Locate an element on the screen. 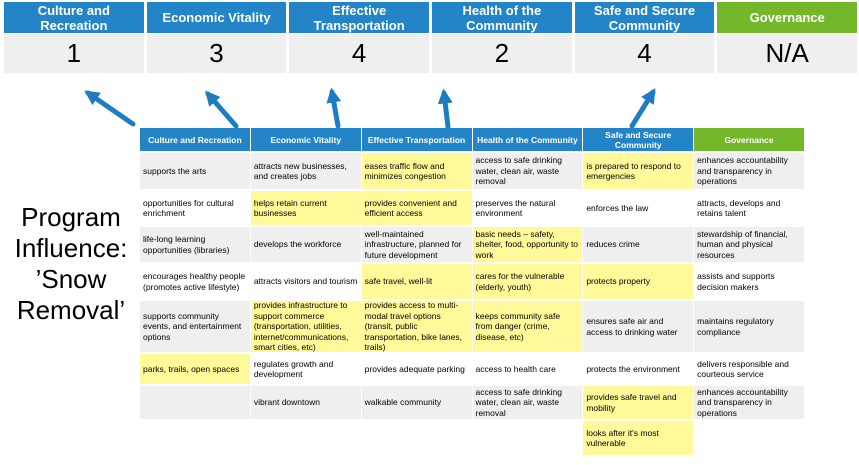 Image resolution: width=859 pixels, height=465 pixels. summary-score-culture-recreation: 1 is located at coordinates (74, 53).